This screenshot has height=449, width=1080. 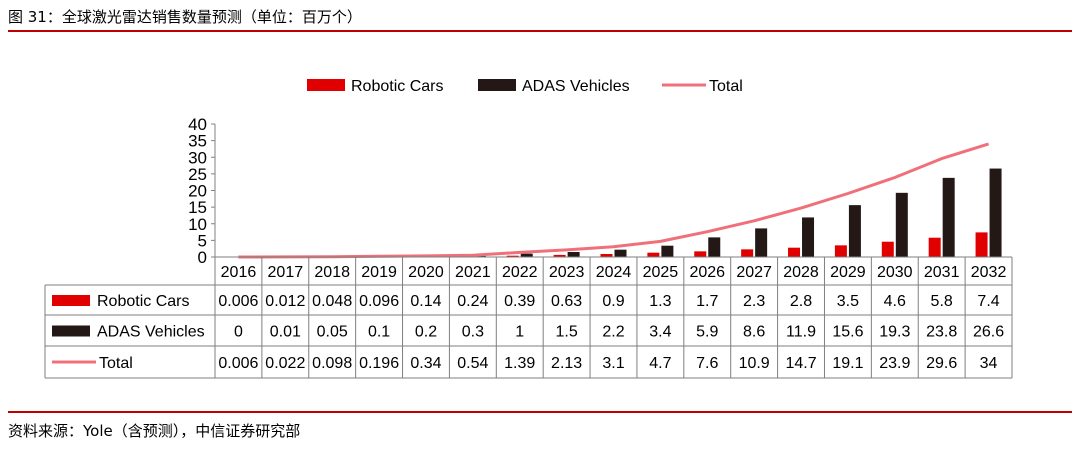 I want to click on x-tick-label-2017: 2017, so click(x=286, y=272).